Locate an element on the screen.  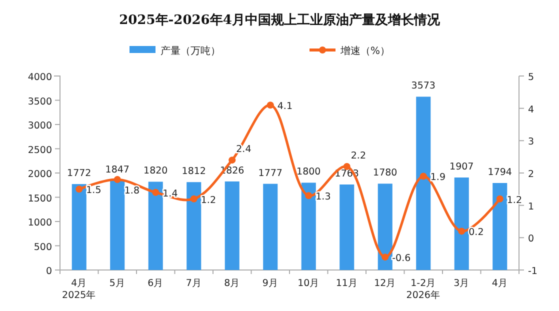
y-tick-label: 3000 is located at coordinates (40, 126).